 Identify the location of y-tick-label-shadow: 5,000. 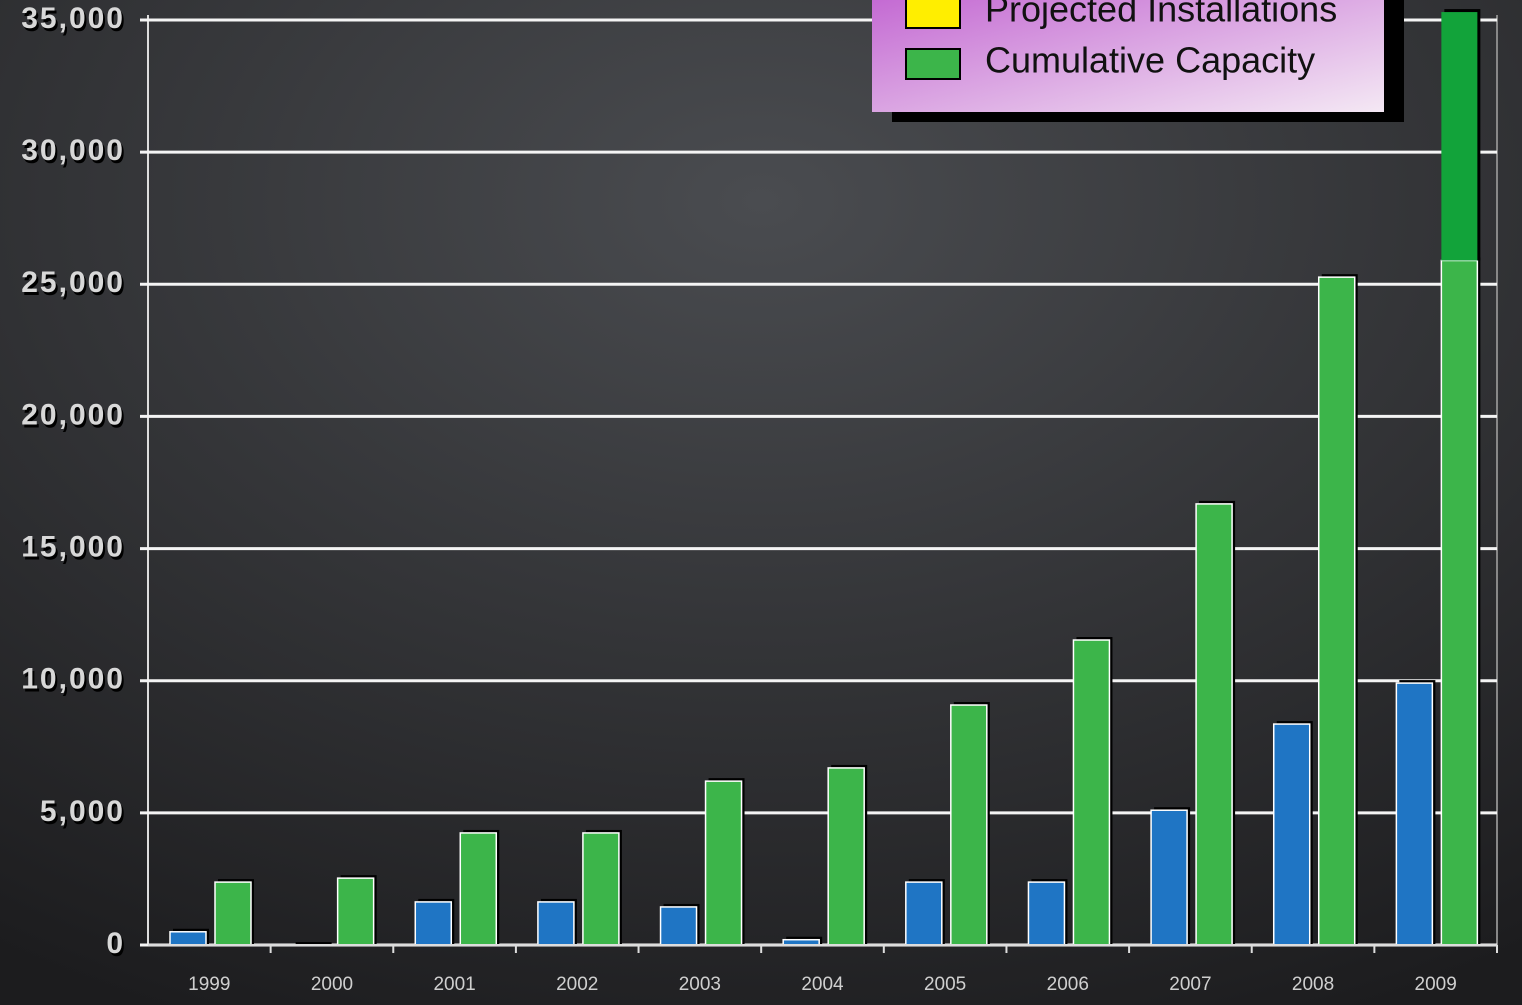
(84, 814).